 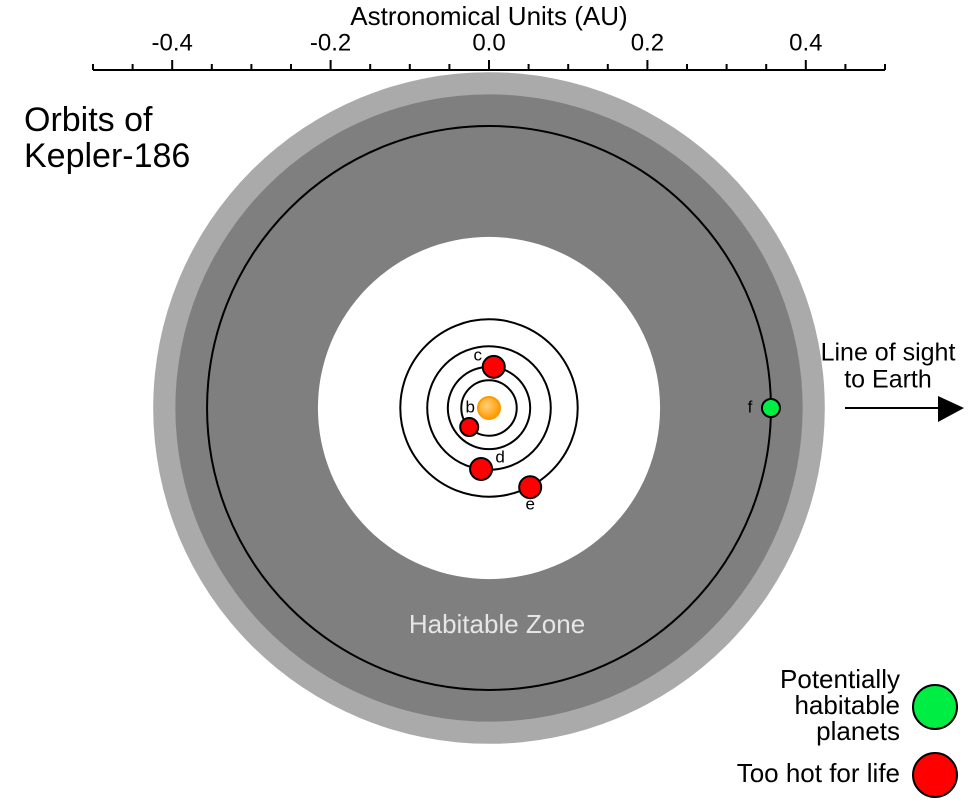 I want to click on legend-label: planets, so click(x=858, y=731).